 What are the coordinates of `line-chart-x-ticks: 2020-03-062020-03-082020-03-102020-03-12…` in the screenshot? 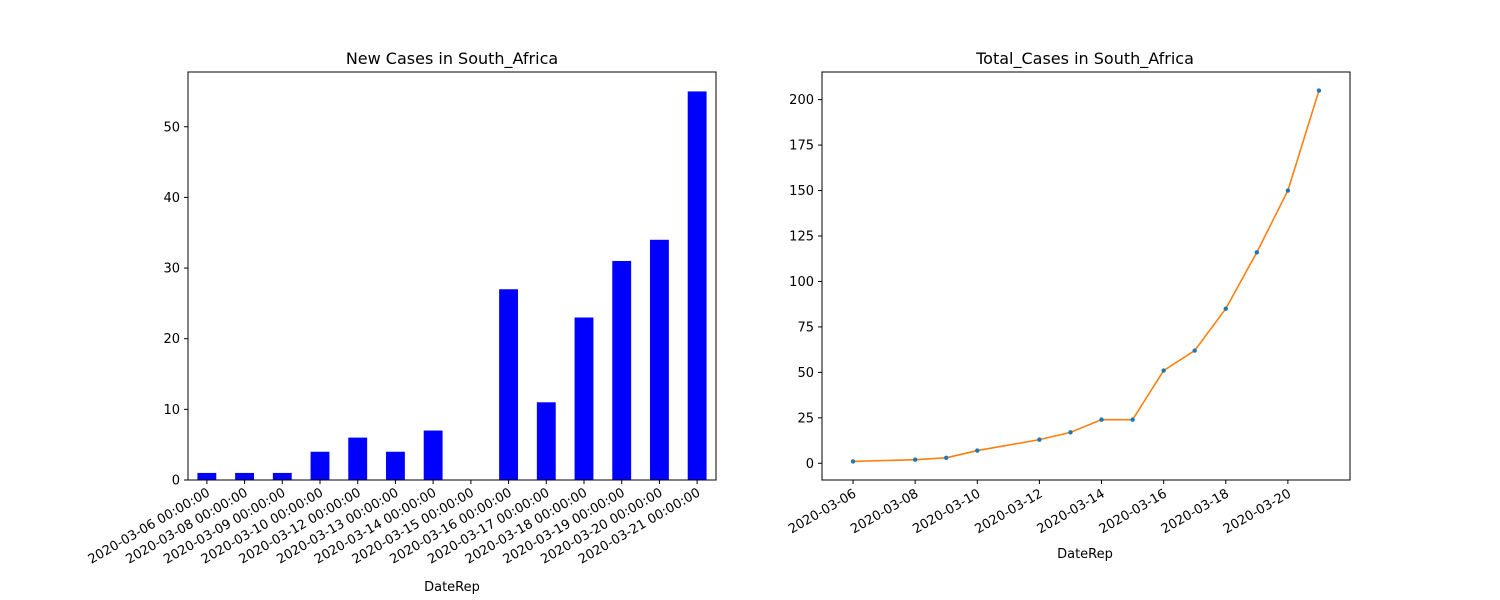 It's located at (1040, 508).